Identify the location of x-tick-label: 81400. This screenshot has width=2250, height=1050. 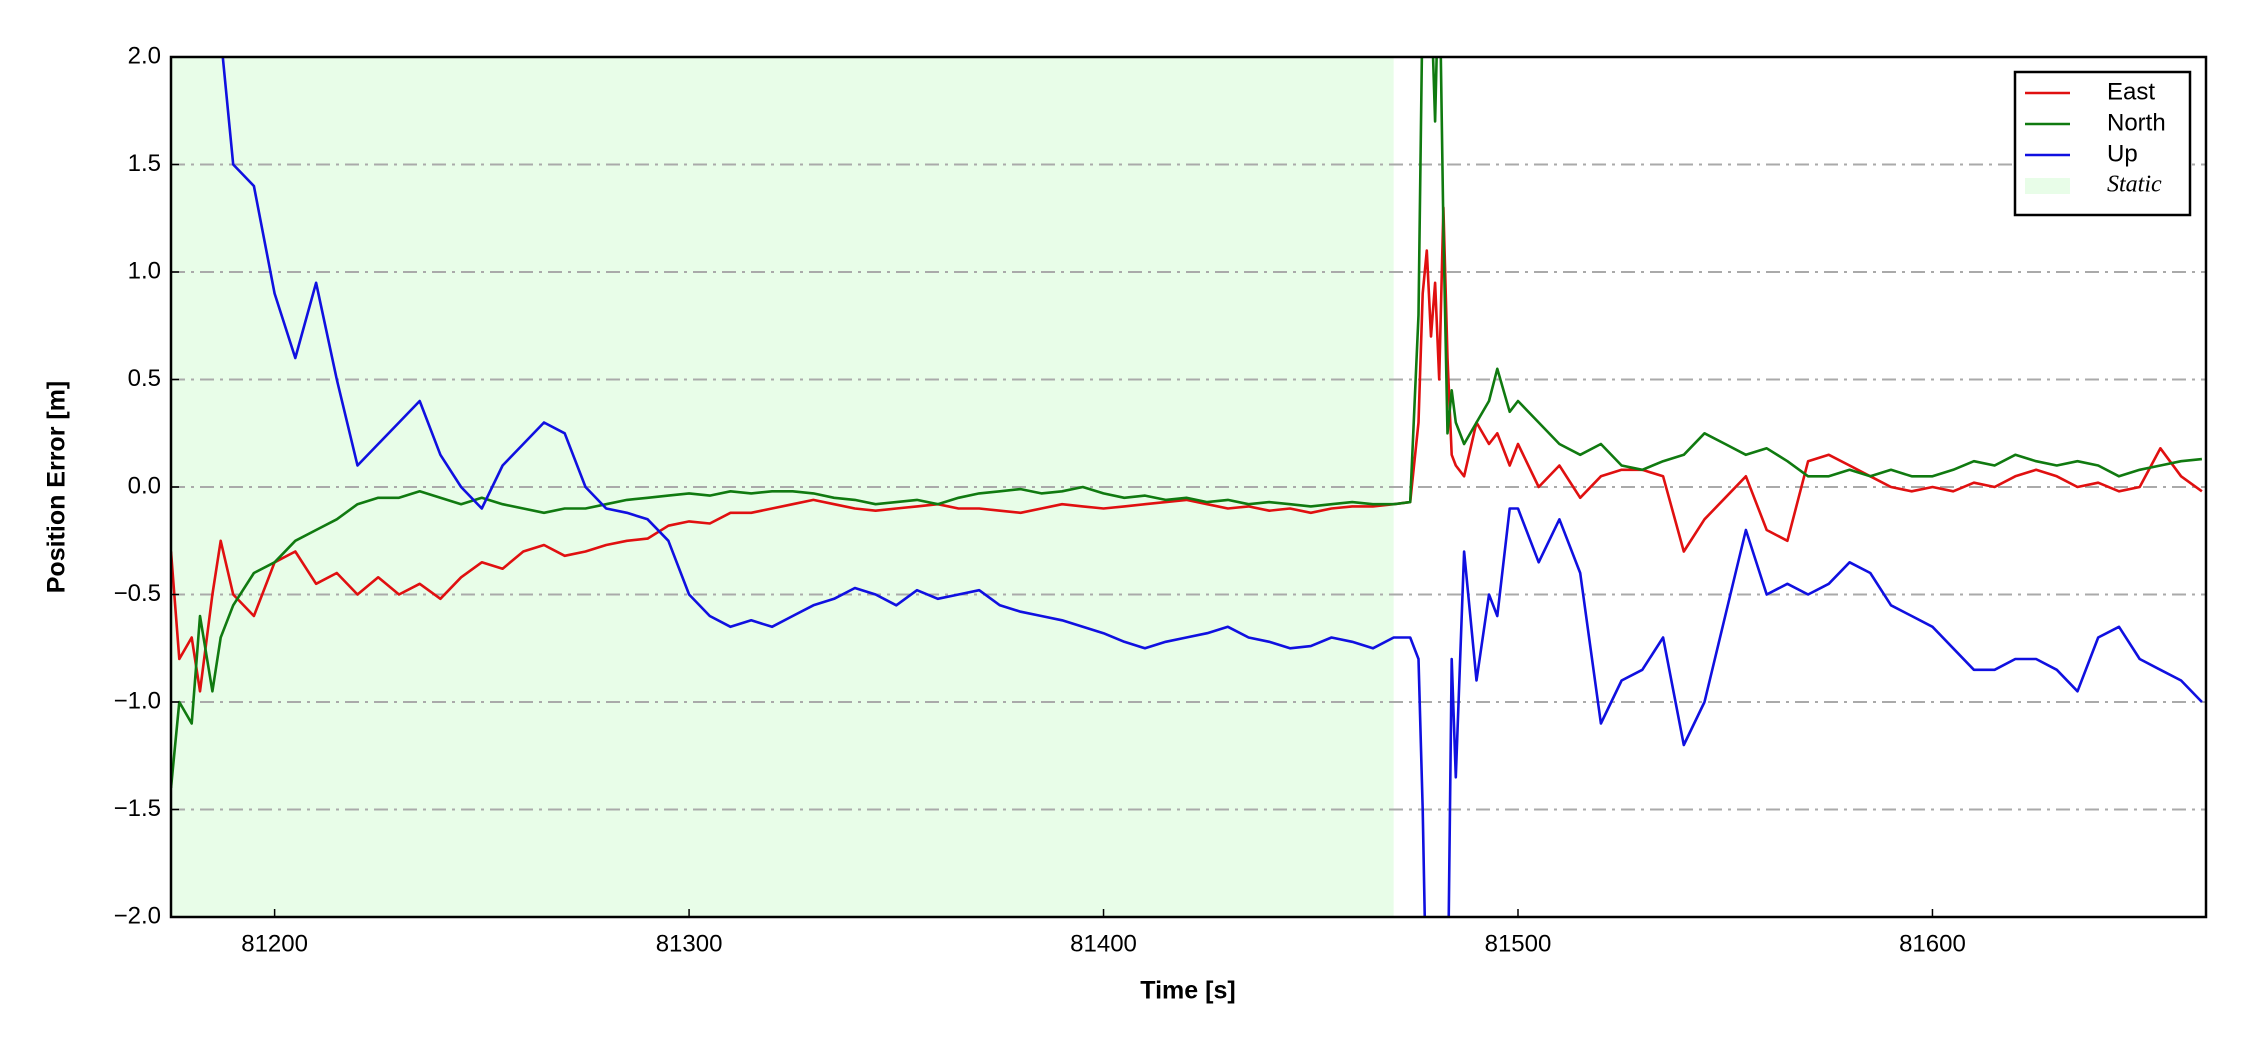
(1103, 943).